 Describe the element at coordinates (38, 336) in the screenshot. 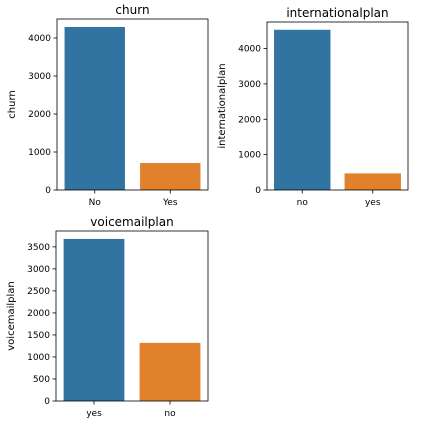

I see `y-tick-label: 1500` at that location.